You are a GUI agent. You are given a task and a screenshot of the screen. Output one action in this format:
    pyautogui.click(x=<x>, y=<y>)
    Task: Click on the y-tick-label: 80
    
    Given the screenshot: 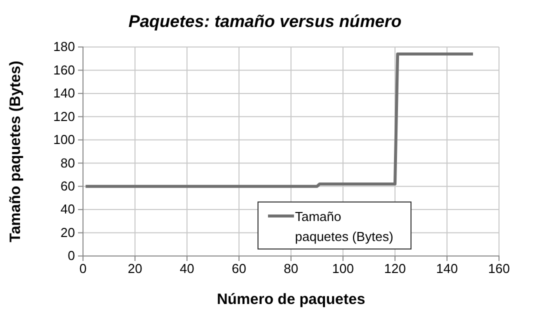 What is the action you would take?
    pyautogui.click(x=67, y=162)
    